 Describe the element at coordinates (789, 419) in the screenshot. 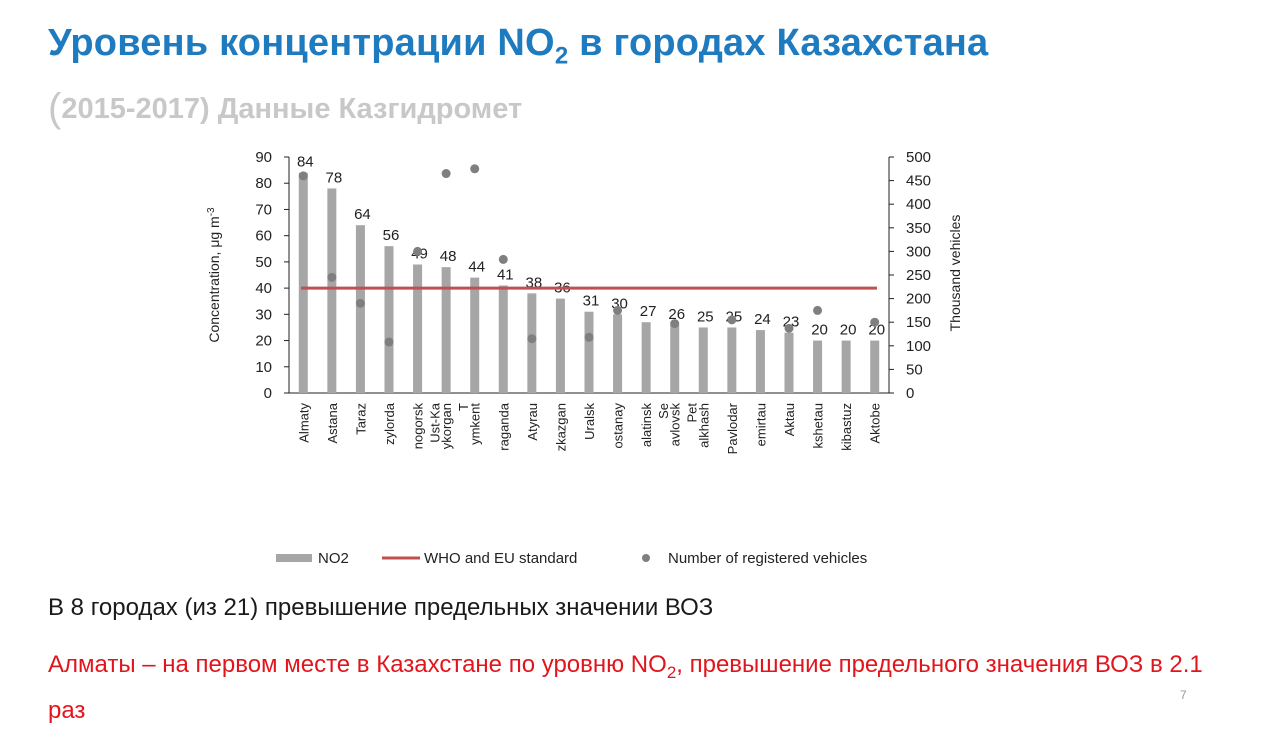

I see `x-category-label: Aktau` at that location.